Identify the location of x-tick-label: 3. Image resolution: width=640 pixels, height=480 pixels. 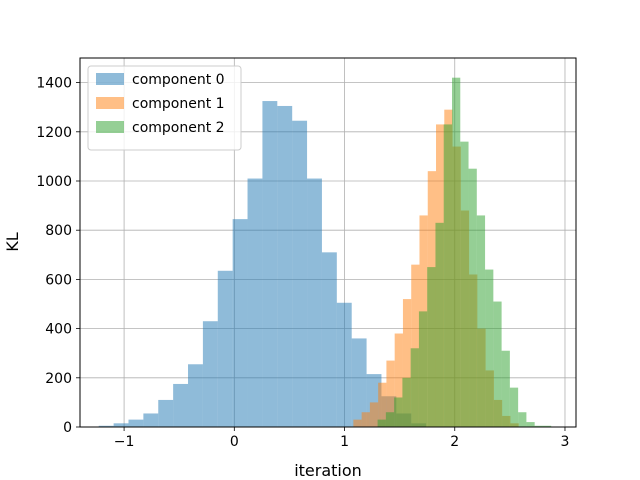
(565, 442).